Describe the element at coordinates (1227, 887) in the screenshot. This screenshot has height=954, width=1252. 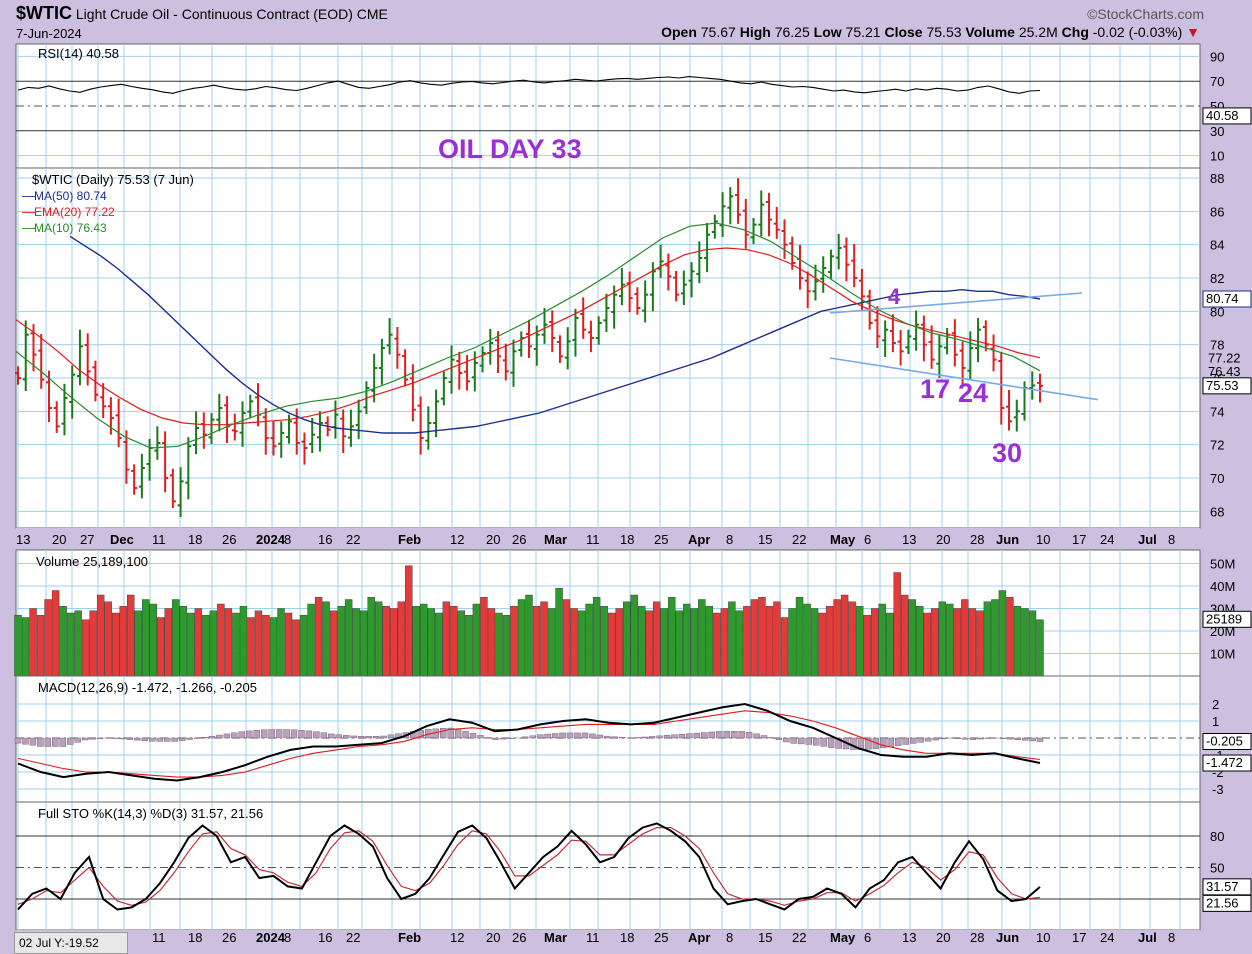
I see `sto-k-last-label-box` at that location.